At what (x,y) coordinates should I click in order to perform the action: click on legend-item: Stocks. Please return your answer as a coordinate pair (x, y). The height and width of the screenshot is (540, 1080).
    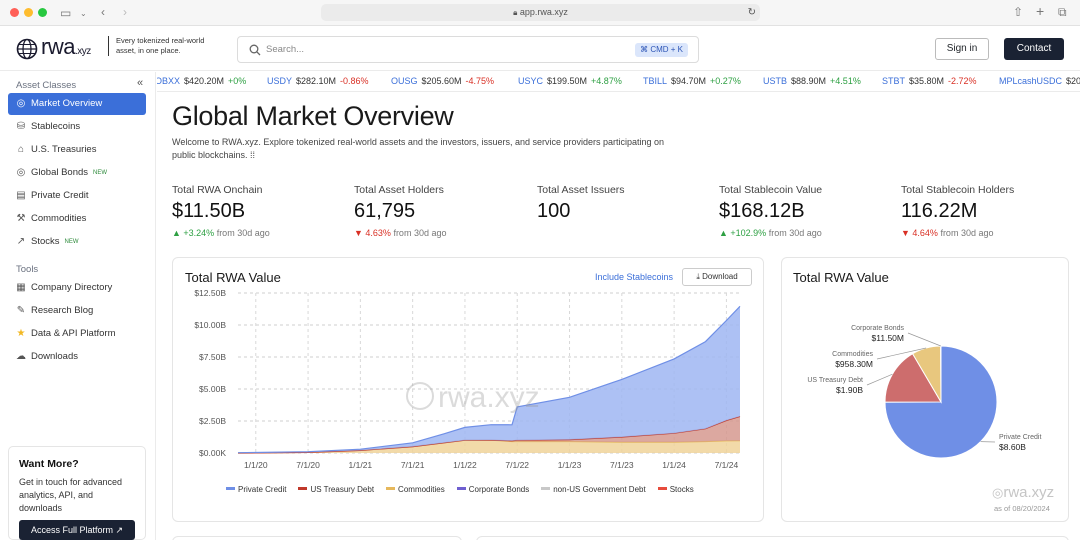
    Looking at the image, I should click on (675, 489).